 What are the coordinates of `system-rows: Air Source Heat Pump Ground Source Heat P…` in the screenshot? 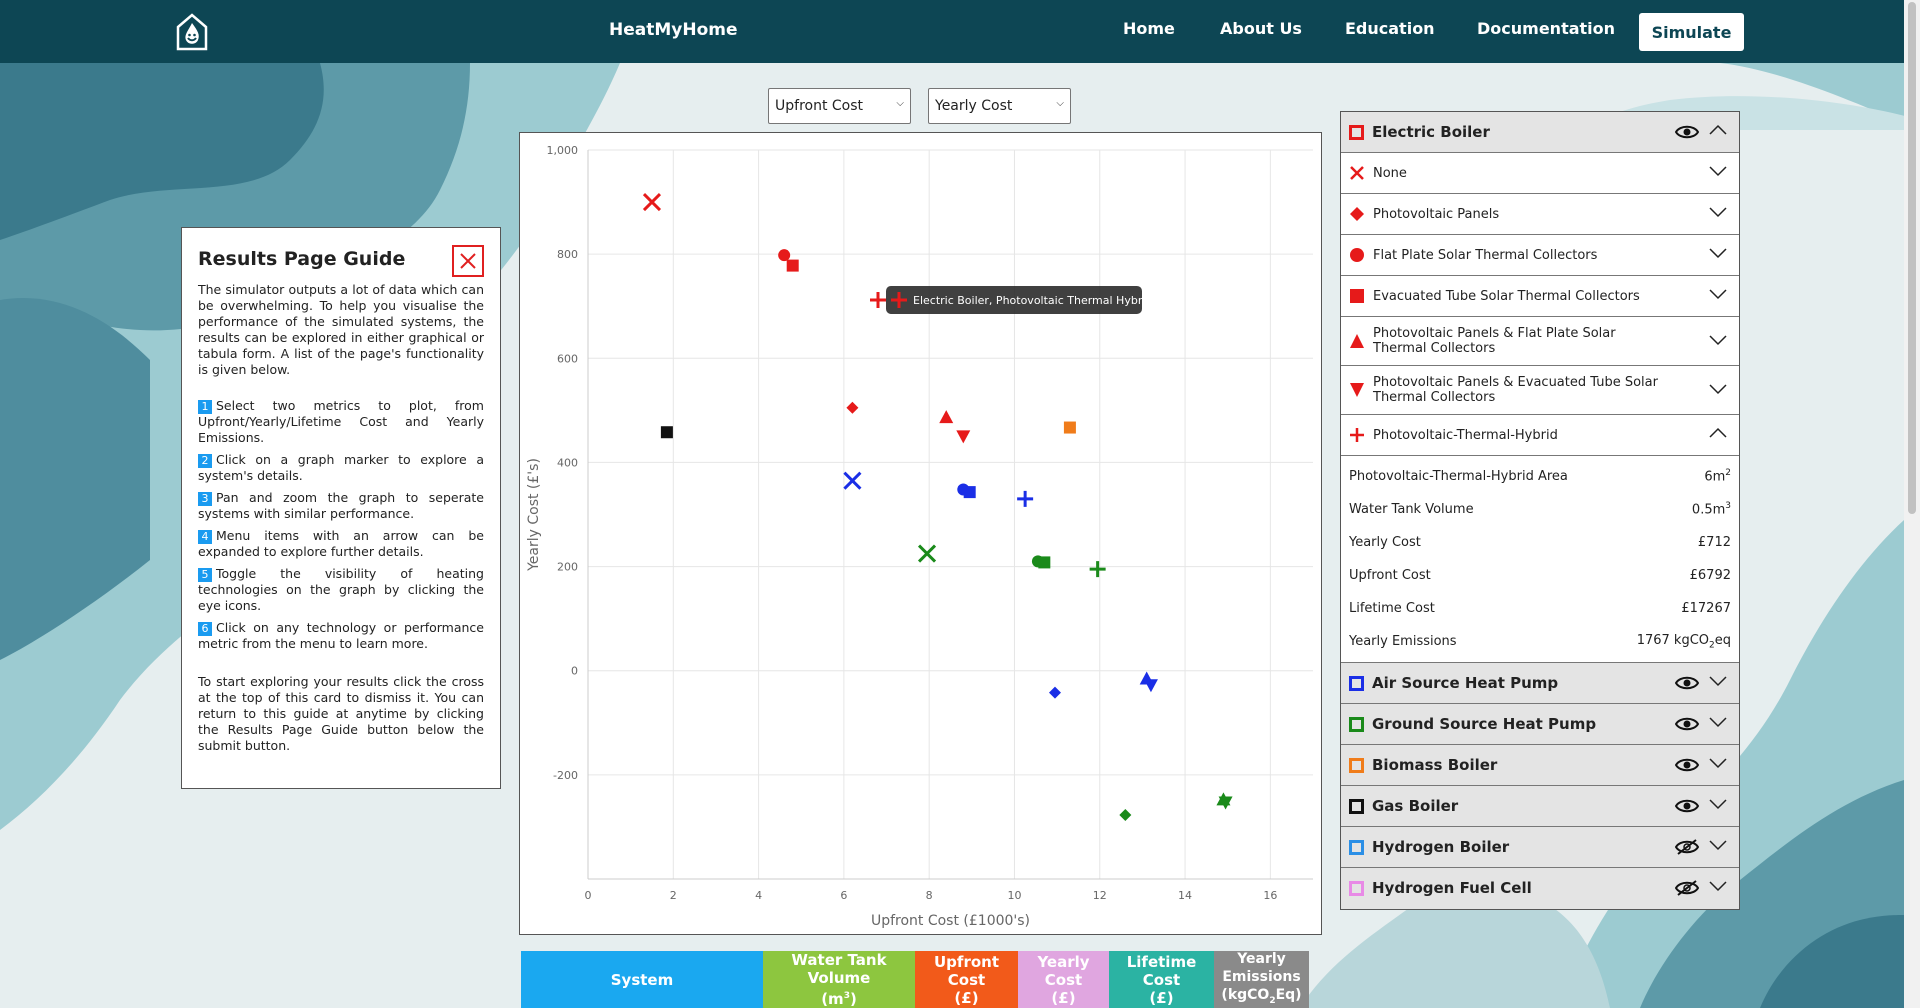 It's located at (1540, 786).